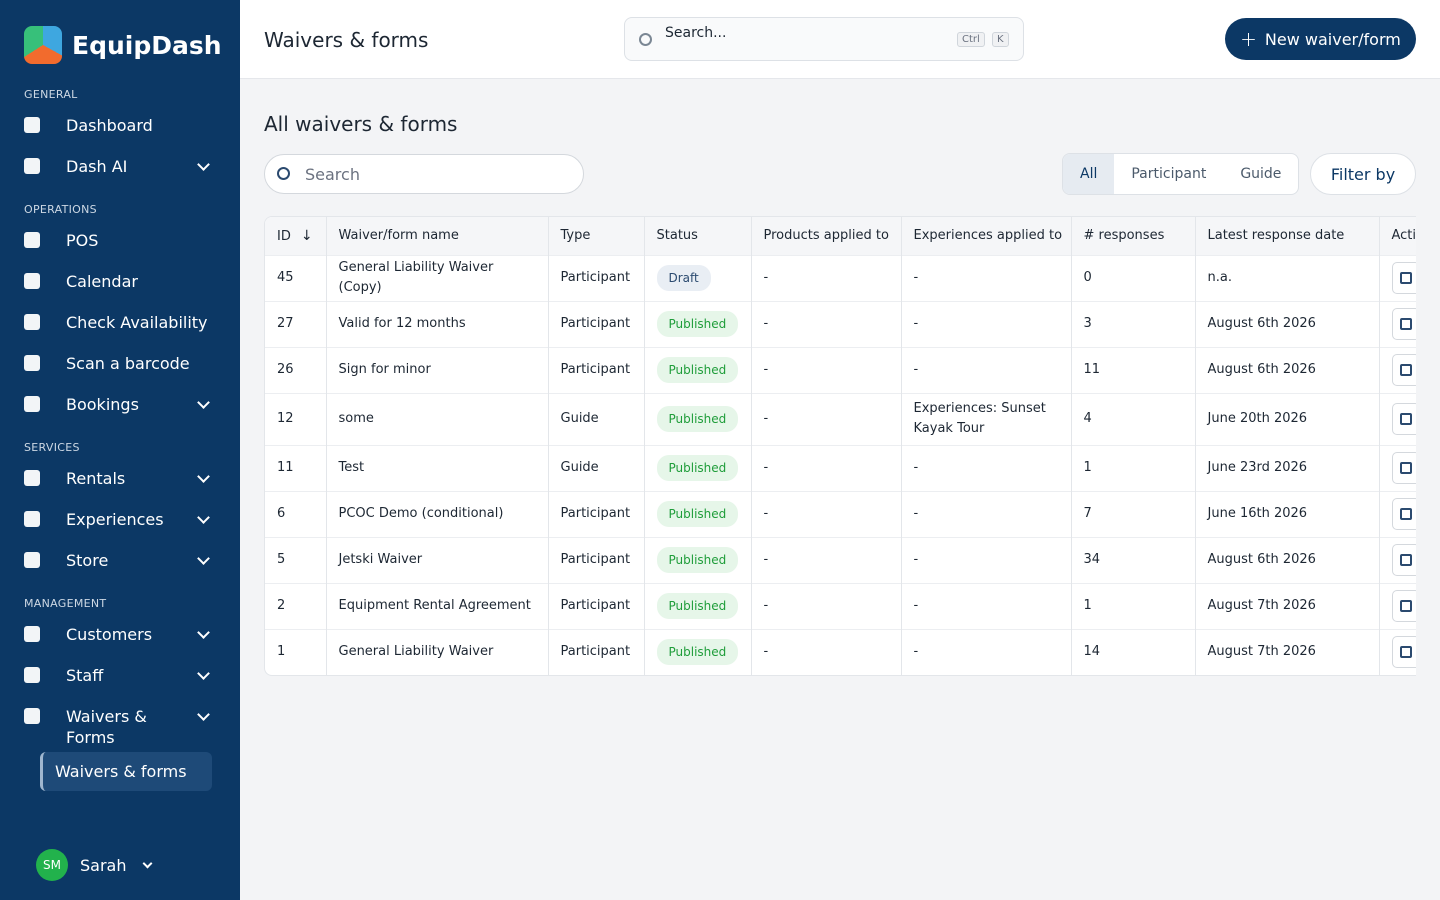  I want to click on column-header: # responses, so click(1133, 236).